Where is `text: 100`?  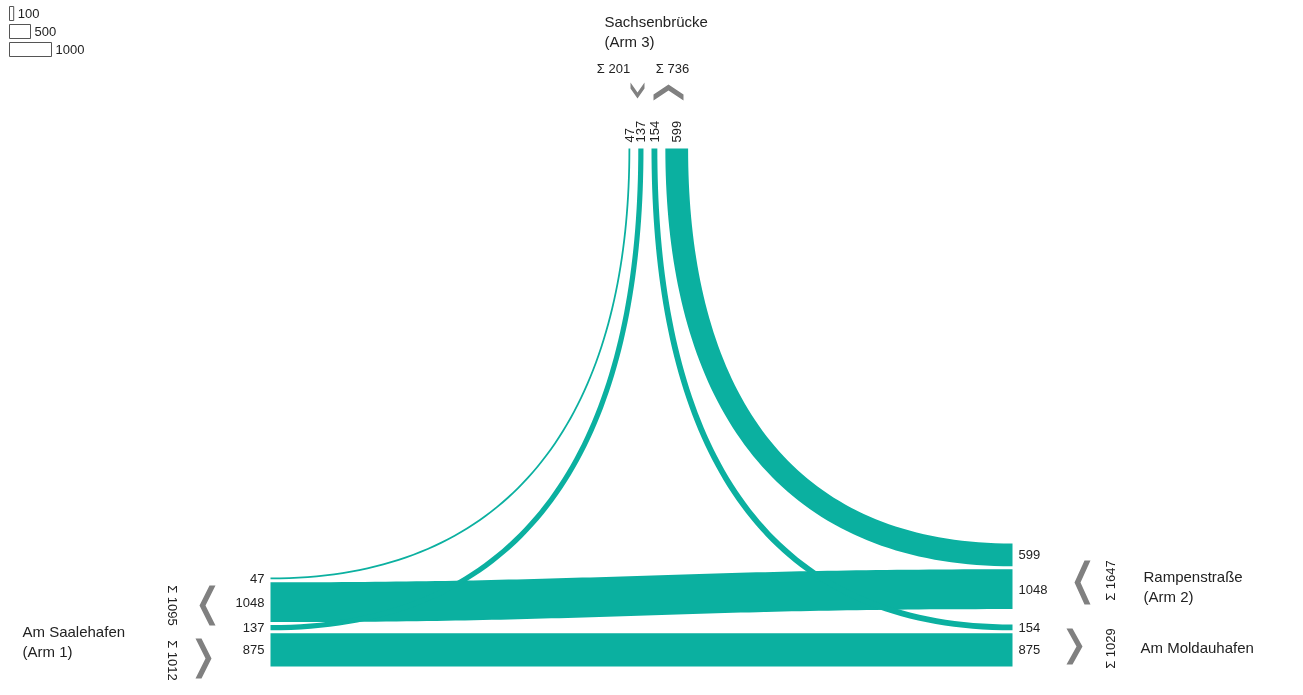 text: 100 is located at coordinates (28, 13).